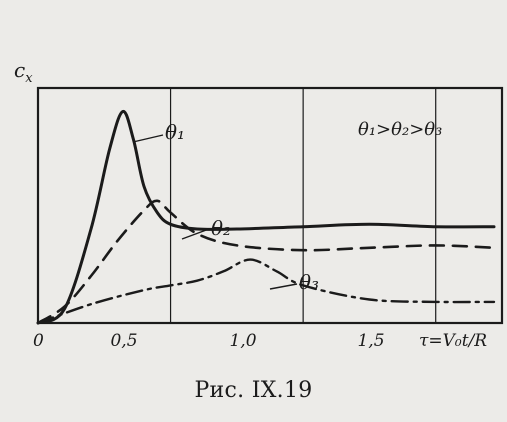 The image size is (507, 422). I want to click on curve-label-theta3: θ₃, so click(309, 282).